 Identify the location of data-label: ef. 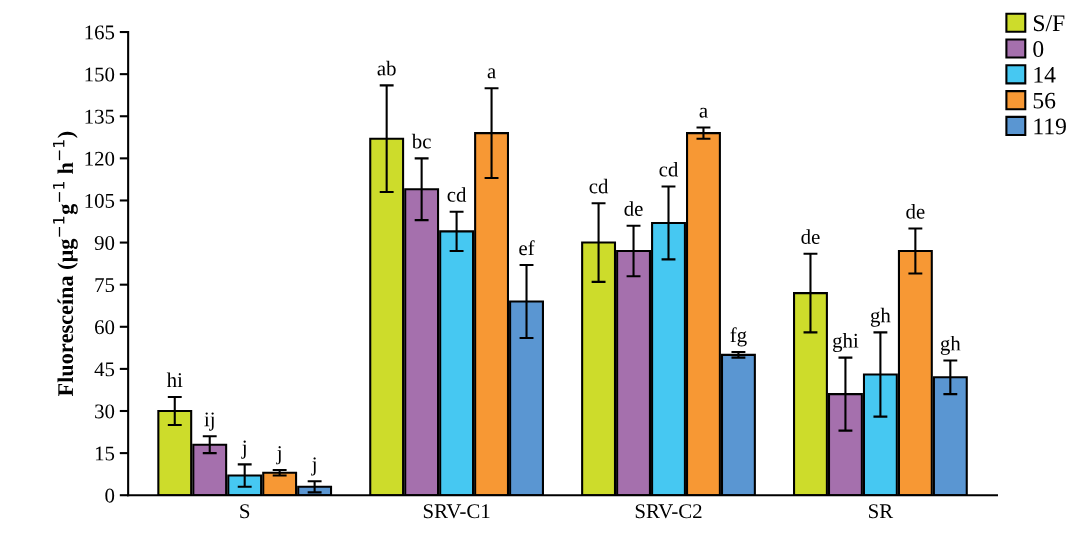
(527, 248).